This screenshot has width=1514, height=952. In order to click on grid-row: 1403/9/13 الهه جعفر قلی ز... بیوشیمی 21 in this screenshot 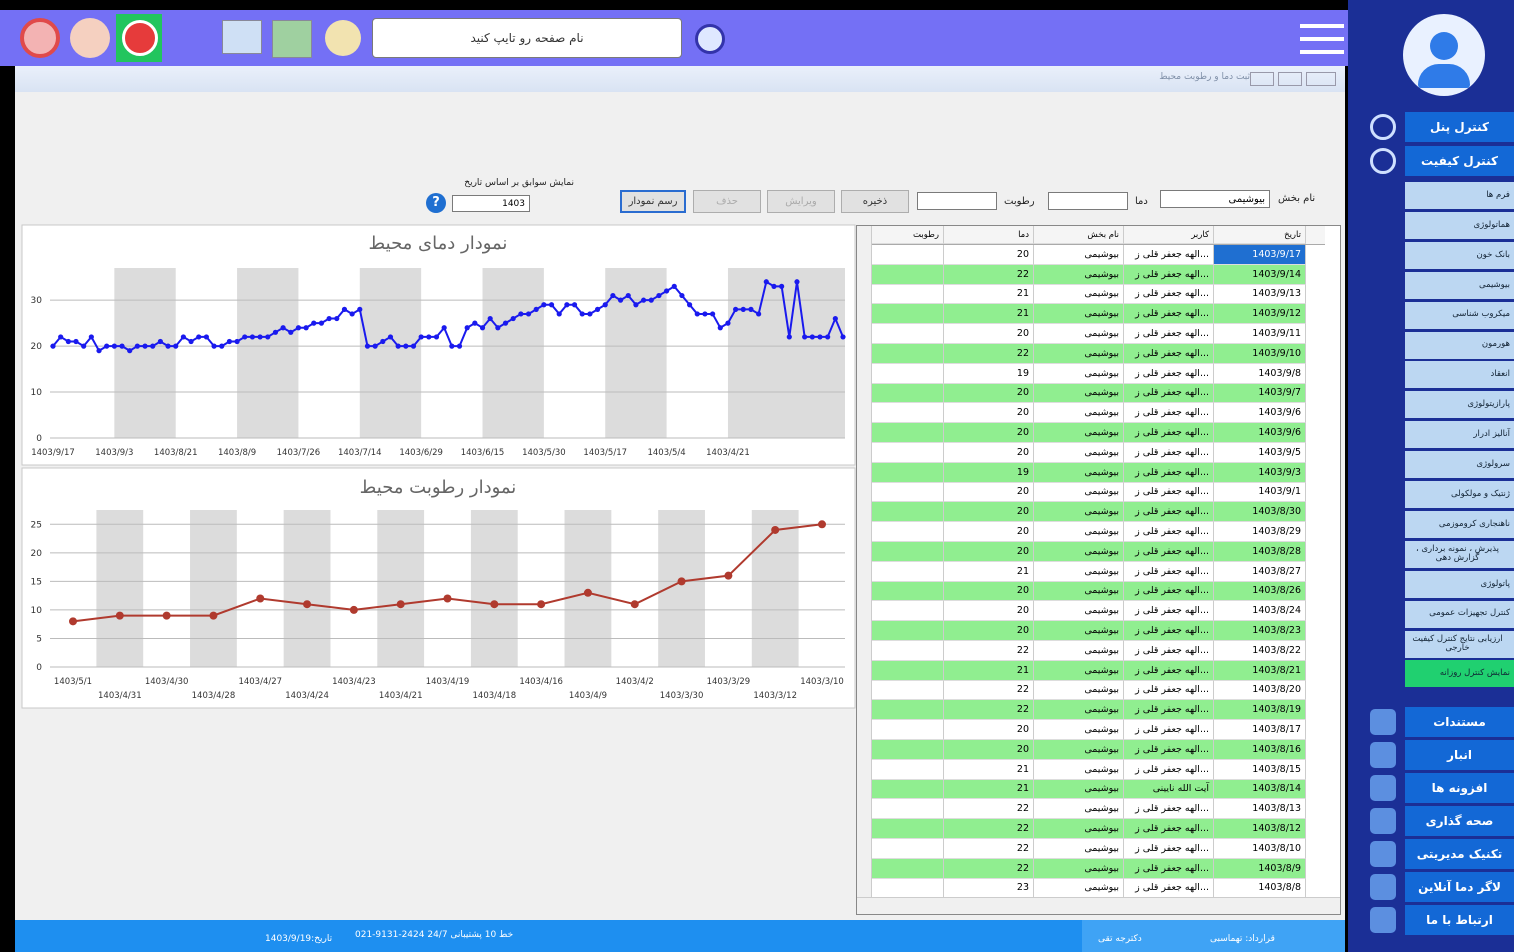, I will do `click(1091, 294)`.